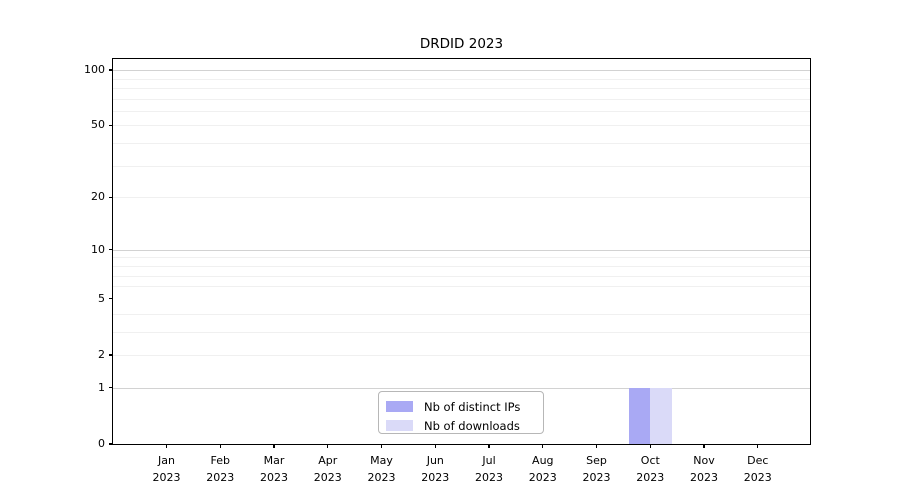  I want to click on x-tick-month: Jan, so click(166, 460).